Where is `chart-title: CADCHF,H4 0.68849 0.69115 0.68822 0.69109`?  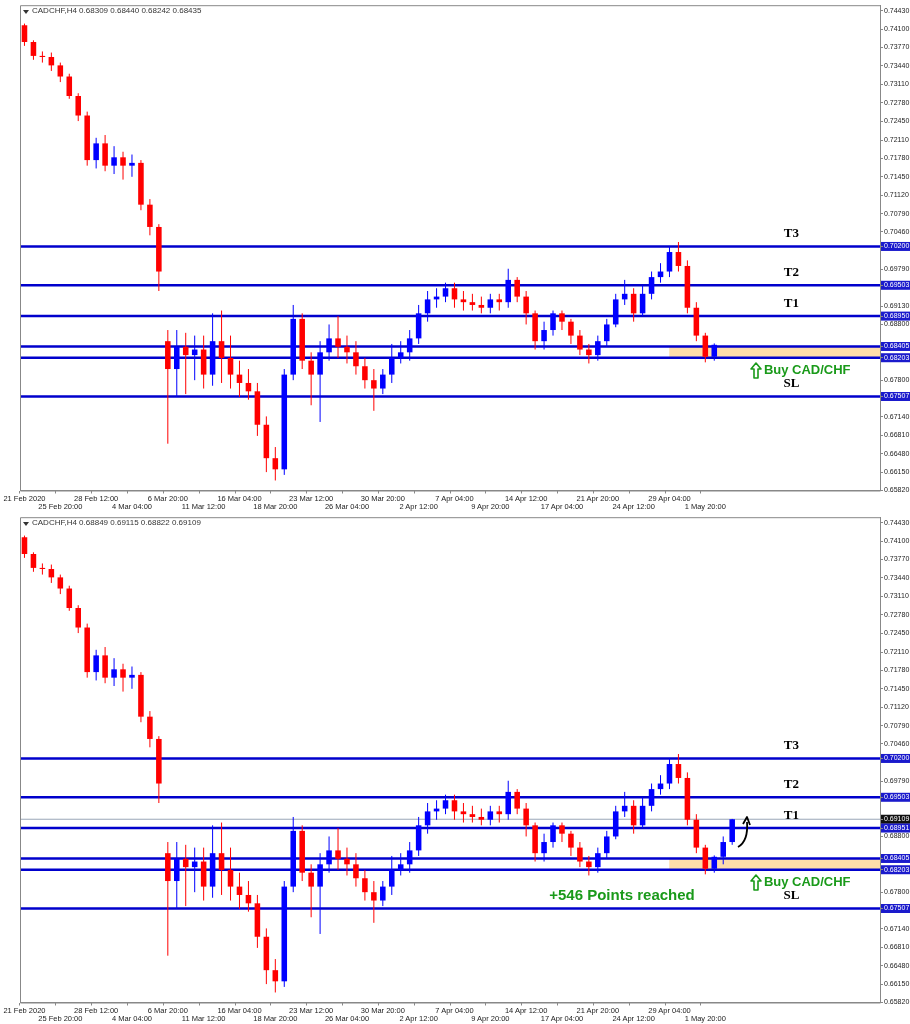 chart-title: CADCHF,H4 0.68849 0.69115 0.68822 0.69109 is located at coordinates (117, 523).